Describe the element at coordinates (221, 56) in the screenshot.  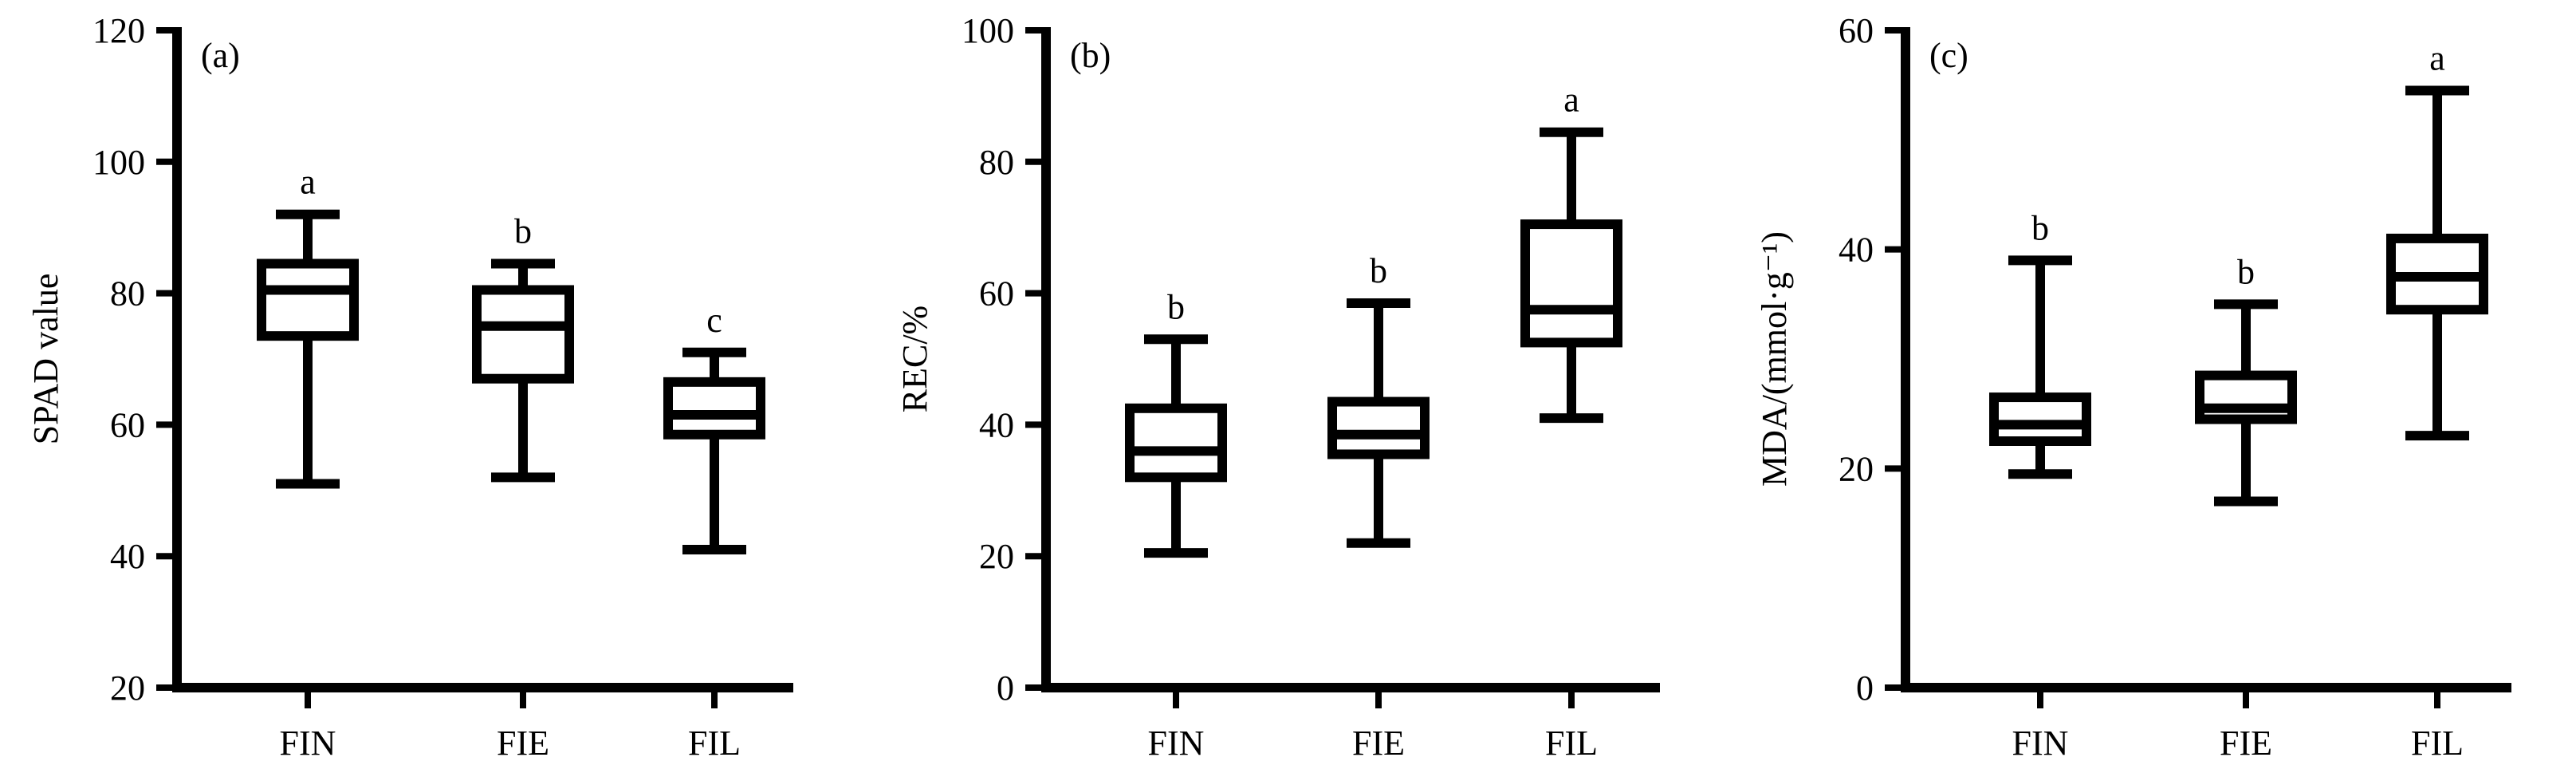
I see `panel-label: (a)` at that location.